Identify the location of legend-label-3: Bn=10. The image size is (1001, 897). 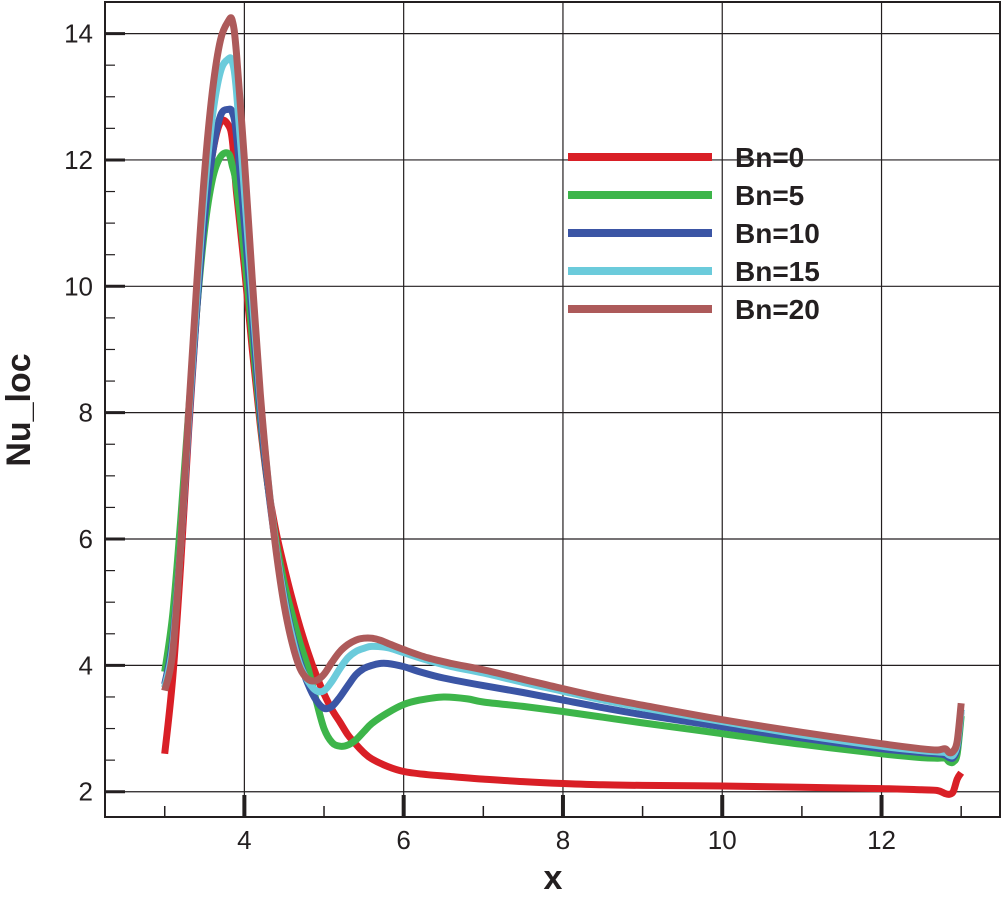
(777, 233).